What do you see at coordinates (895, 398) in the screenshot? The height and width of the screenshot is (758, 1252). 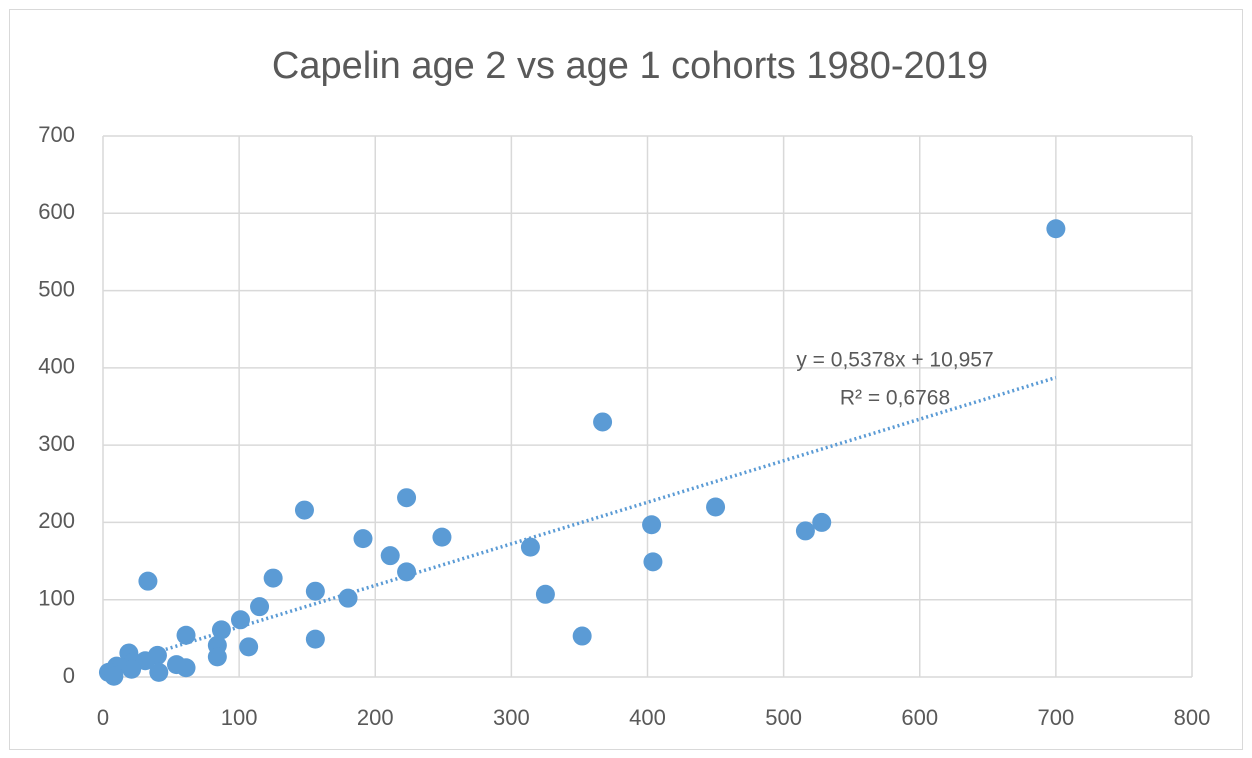 I see `trendline-r-squared: R² = 0,6768` at bounding box center [895, 398].